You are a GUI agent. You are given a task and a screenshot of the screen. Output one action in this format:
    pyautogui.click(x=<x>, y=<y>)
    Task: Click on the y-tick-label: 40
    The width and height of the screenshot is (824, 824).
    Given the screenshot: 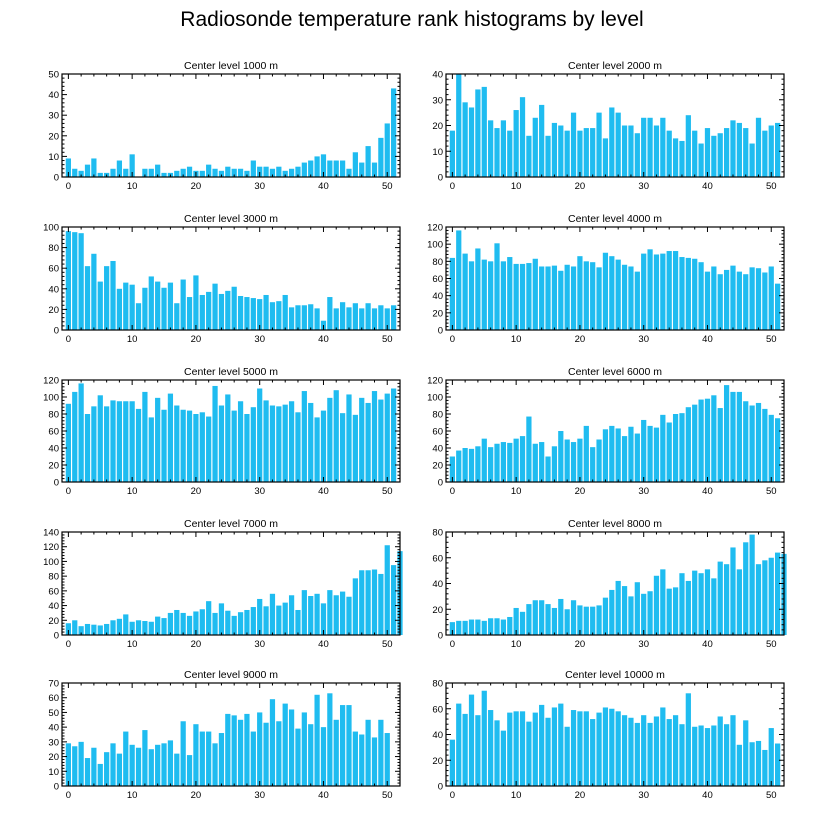 What is the action you would take?
    pyautogui.click(x=53, y=606)
    